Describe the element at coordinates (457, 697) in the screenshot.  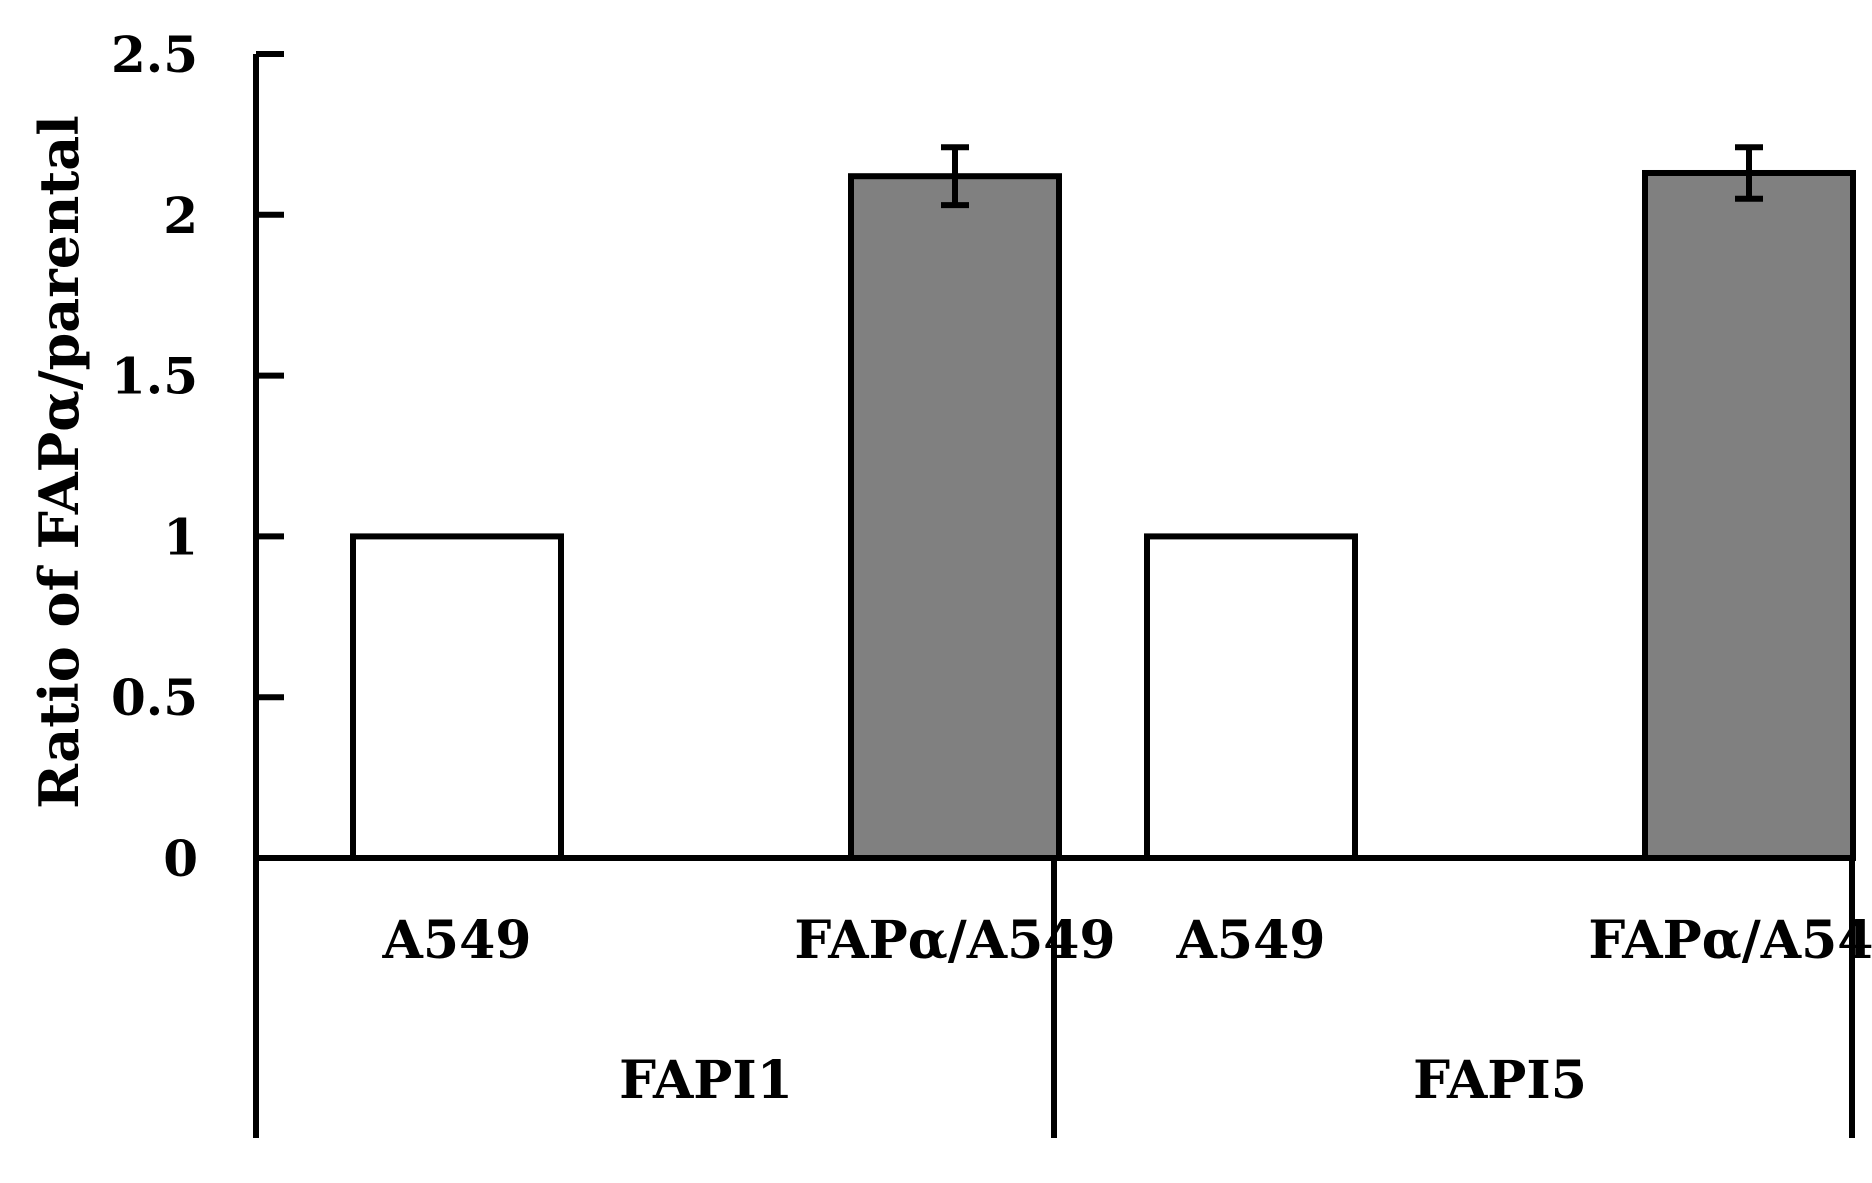
I see `bar-fapi1-a549` at that location.